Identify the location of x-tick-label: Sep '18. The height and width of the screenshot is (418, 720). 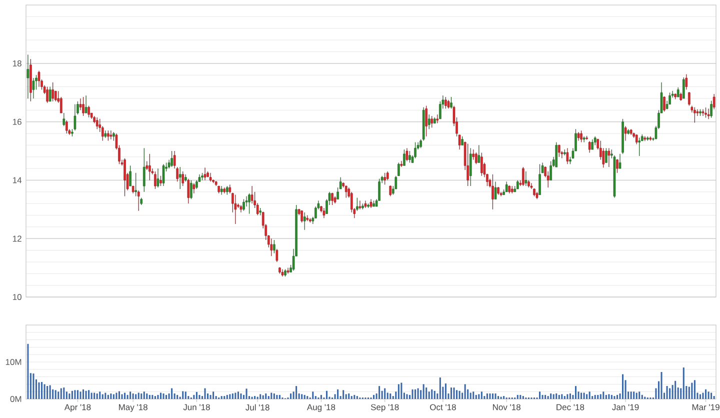
(384, 408).